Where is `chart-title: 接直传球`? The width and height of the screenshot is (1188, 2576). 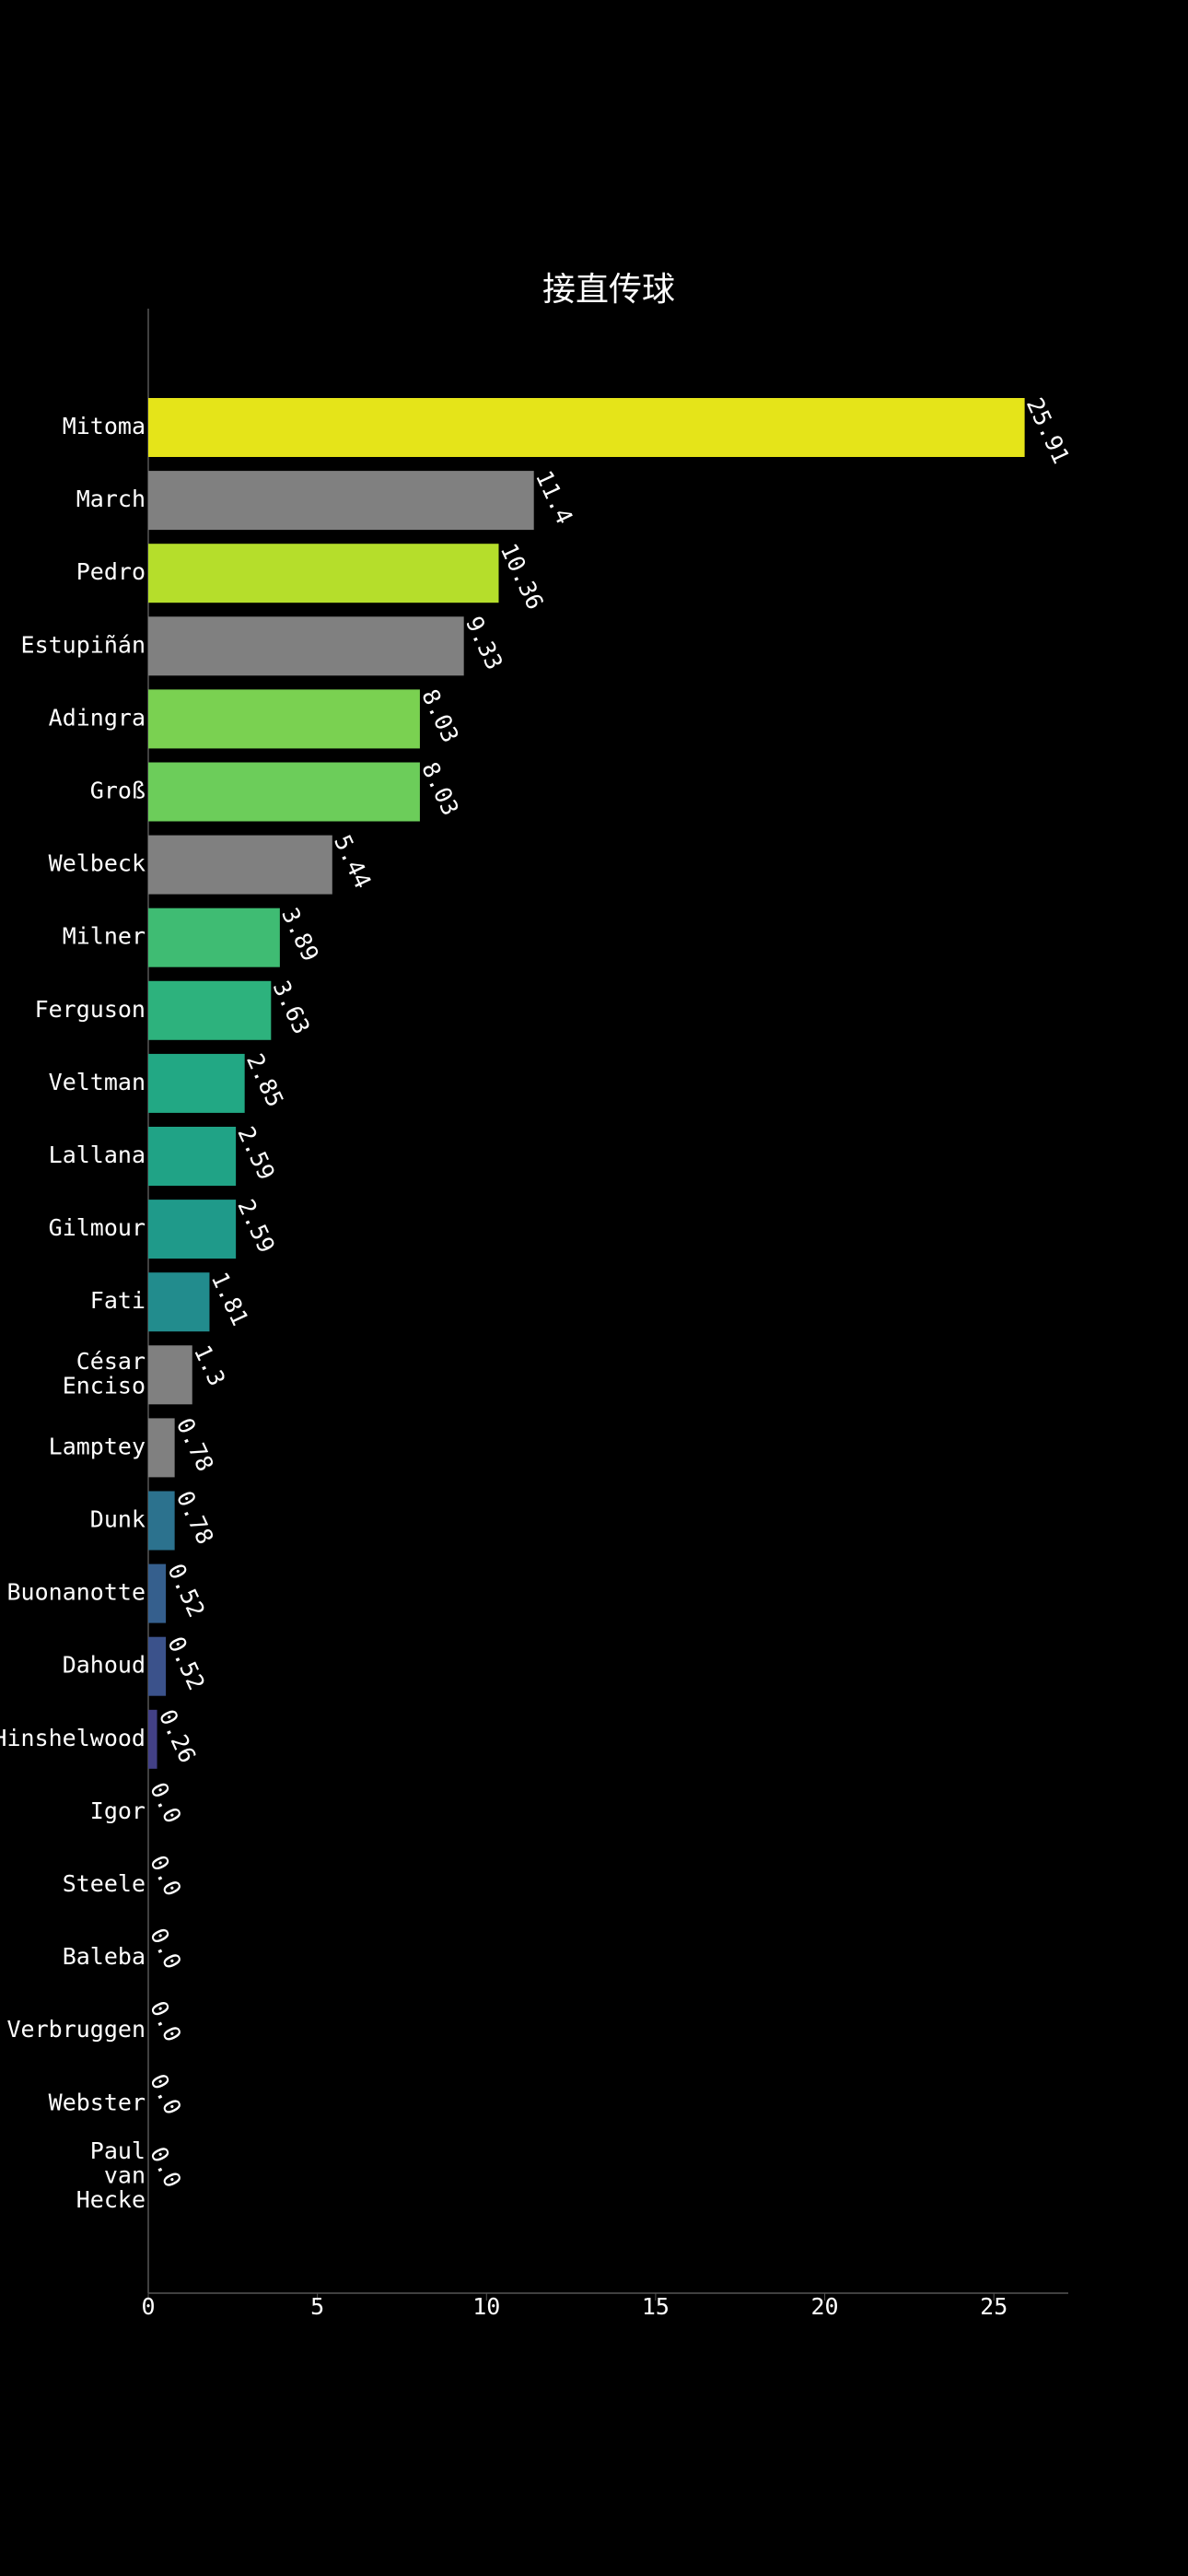
chart-title: 接直传球 is located at coordinates (608, 290).